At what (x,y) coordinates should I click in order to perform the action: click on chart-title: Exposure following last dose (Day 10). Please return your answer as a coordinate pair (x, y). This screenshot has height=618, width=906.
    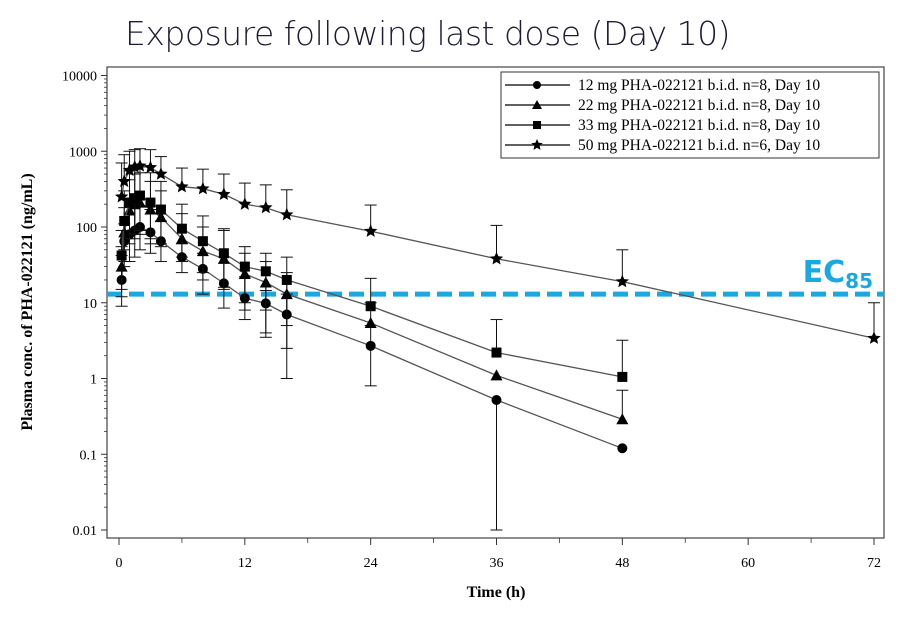
    Looking at the image, I should click on (428, 33).